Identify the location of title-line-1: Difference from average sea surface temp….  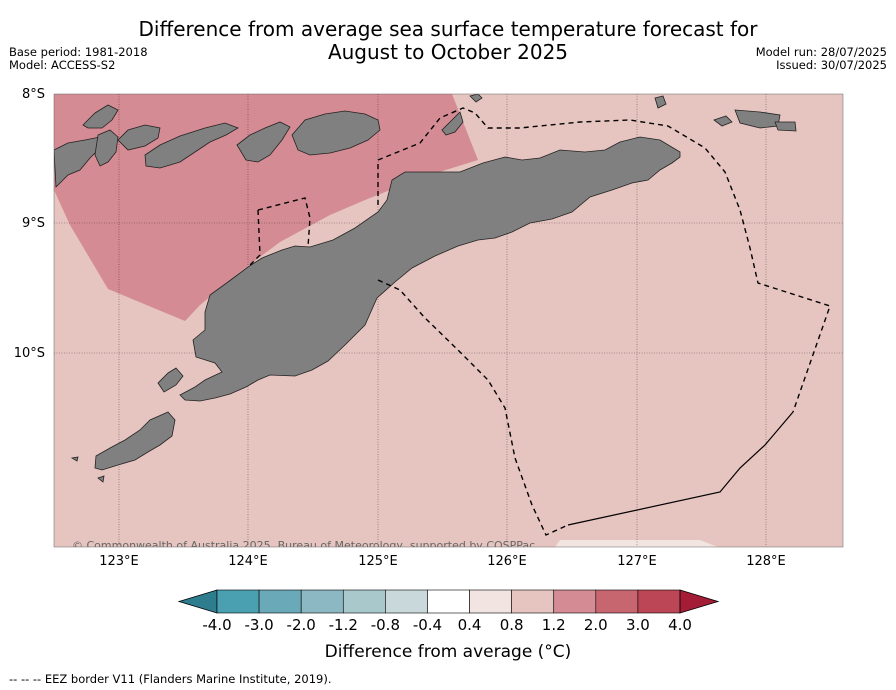
(448, 29).